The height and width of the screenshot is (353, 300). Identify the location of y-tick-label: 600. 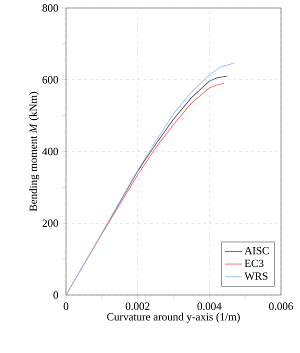
(50, 80).